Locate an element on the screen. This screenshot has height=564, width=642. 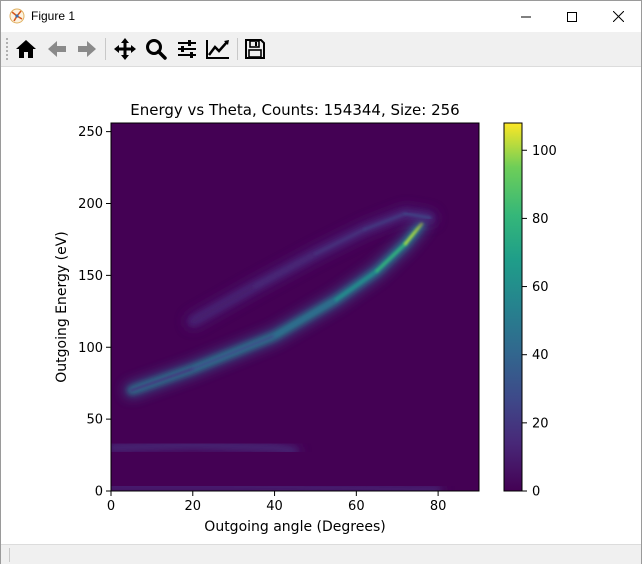
back-arrow-icon is located at coordinates (57, 49).